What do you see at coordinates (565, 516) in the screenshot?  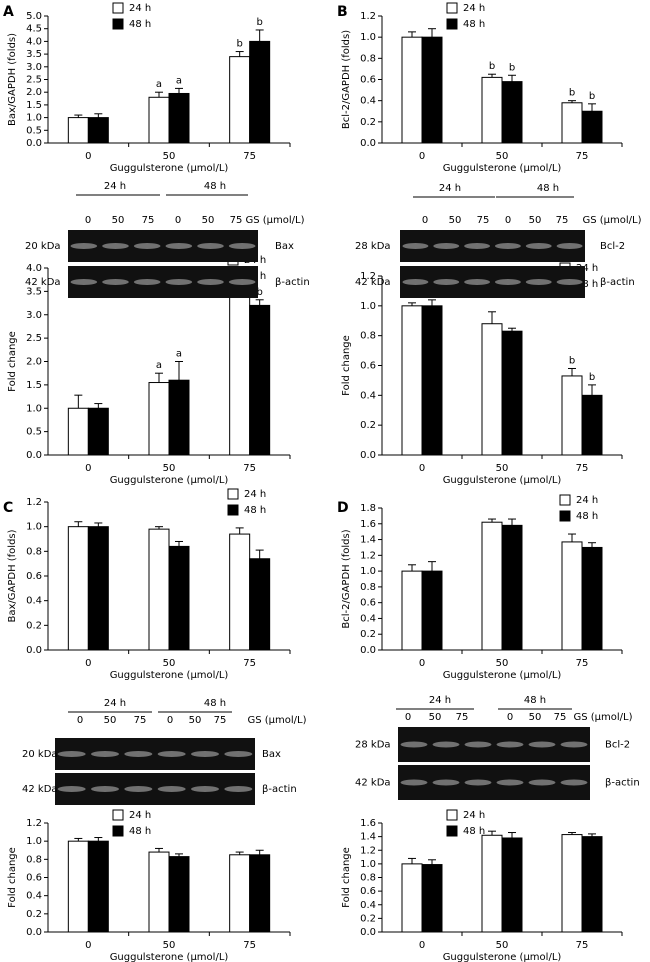 I see `legend-swatch` at bounding box center [565, 516].